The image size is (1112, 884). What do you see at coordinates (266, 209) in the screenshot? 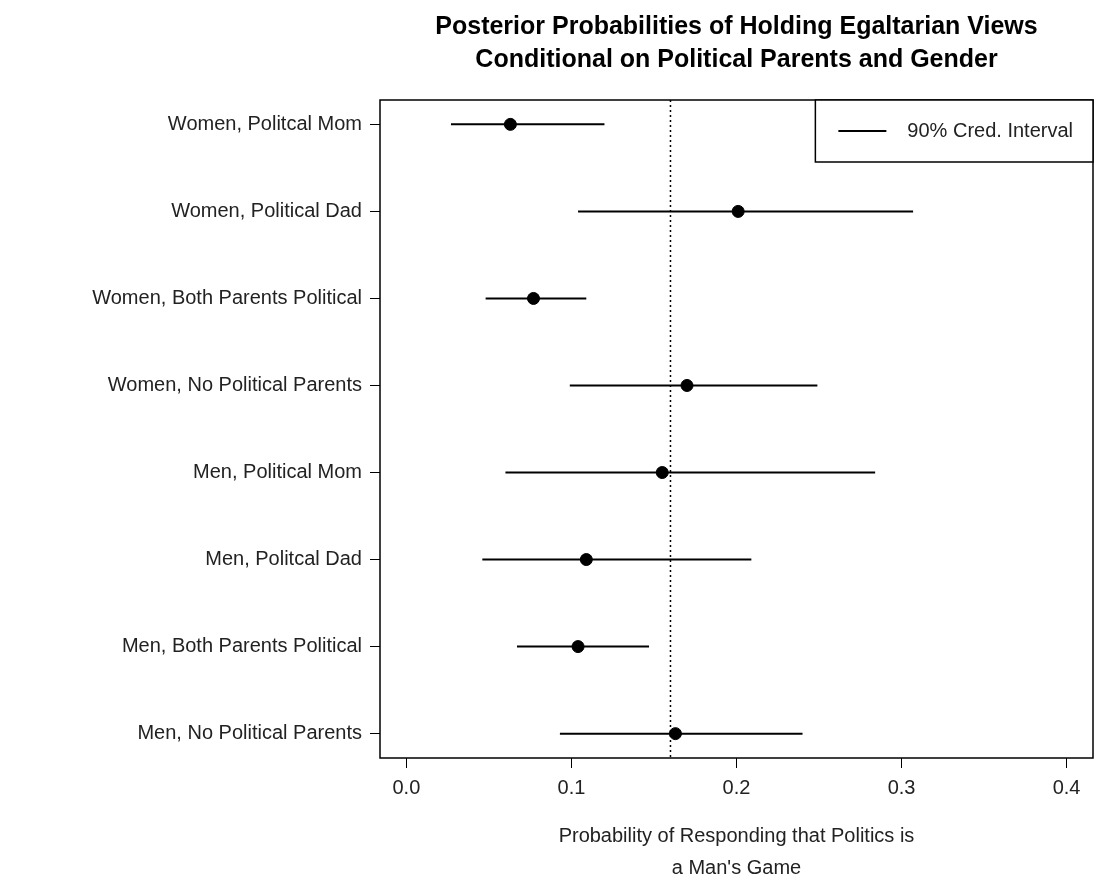
I see `y-tick-label: Women, Political Dad` at bounding box center [266, 209].